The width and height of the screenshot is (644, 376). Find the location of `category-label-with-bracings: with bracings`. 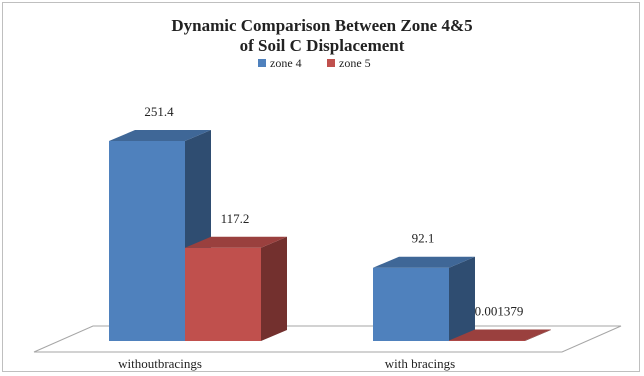

category-label-with-bracings: with bracings is located at coordinates (420, 363).